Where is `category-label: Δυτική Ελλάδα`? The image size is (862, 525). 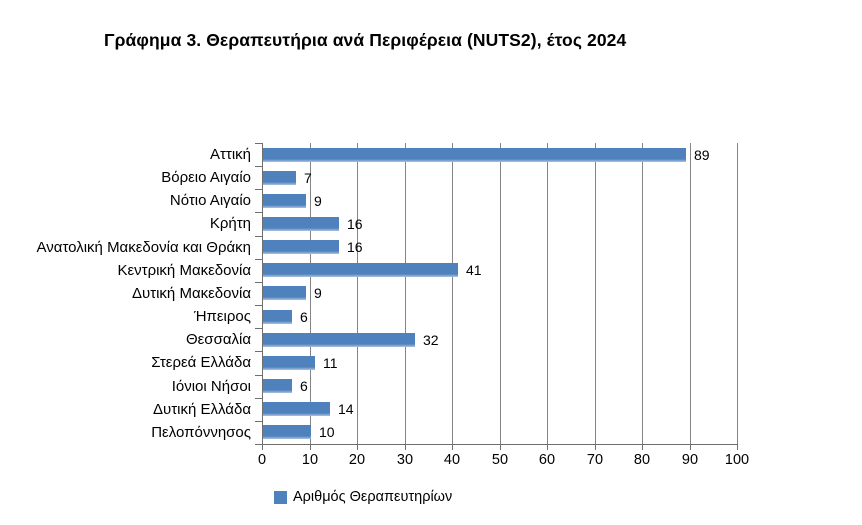
category-label: Δυτική Ελλάδα is located at coordinates (202, 409).